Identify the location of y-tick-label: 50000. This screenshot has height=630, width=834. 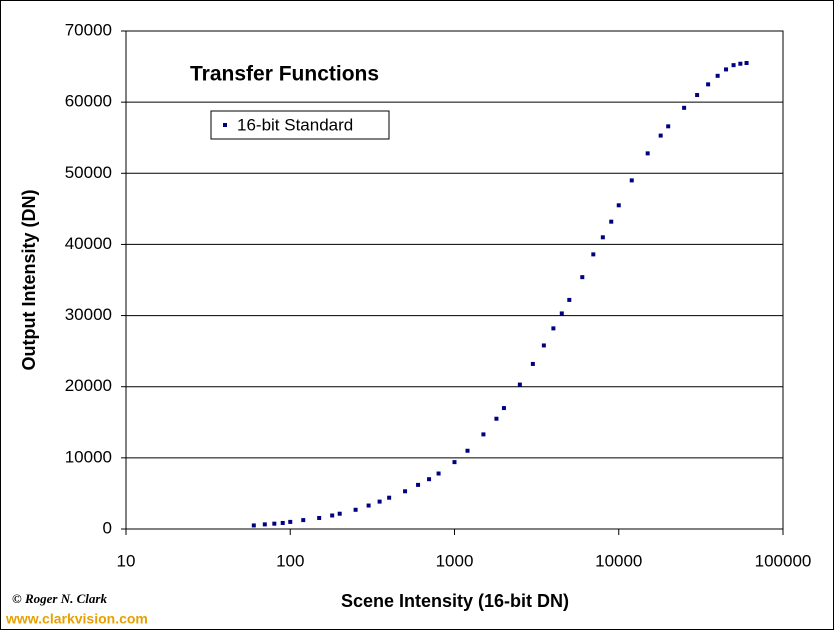
(88, 172).